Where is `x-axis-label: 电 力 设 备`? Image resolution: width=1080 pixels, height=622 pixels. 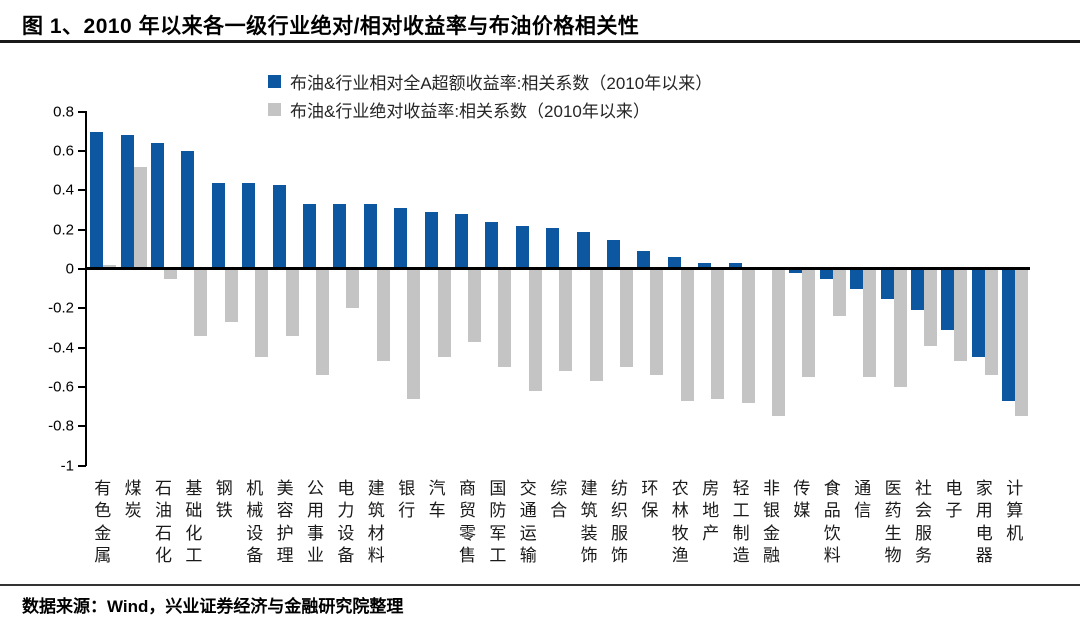 x-axis-label: 电 力 设 备 is located at coordinates (346, 522).